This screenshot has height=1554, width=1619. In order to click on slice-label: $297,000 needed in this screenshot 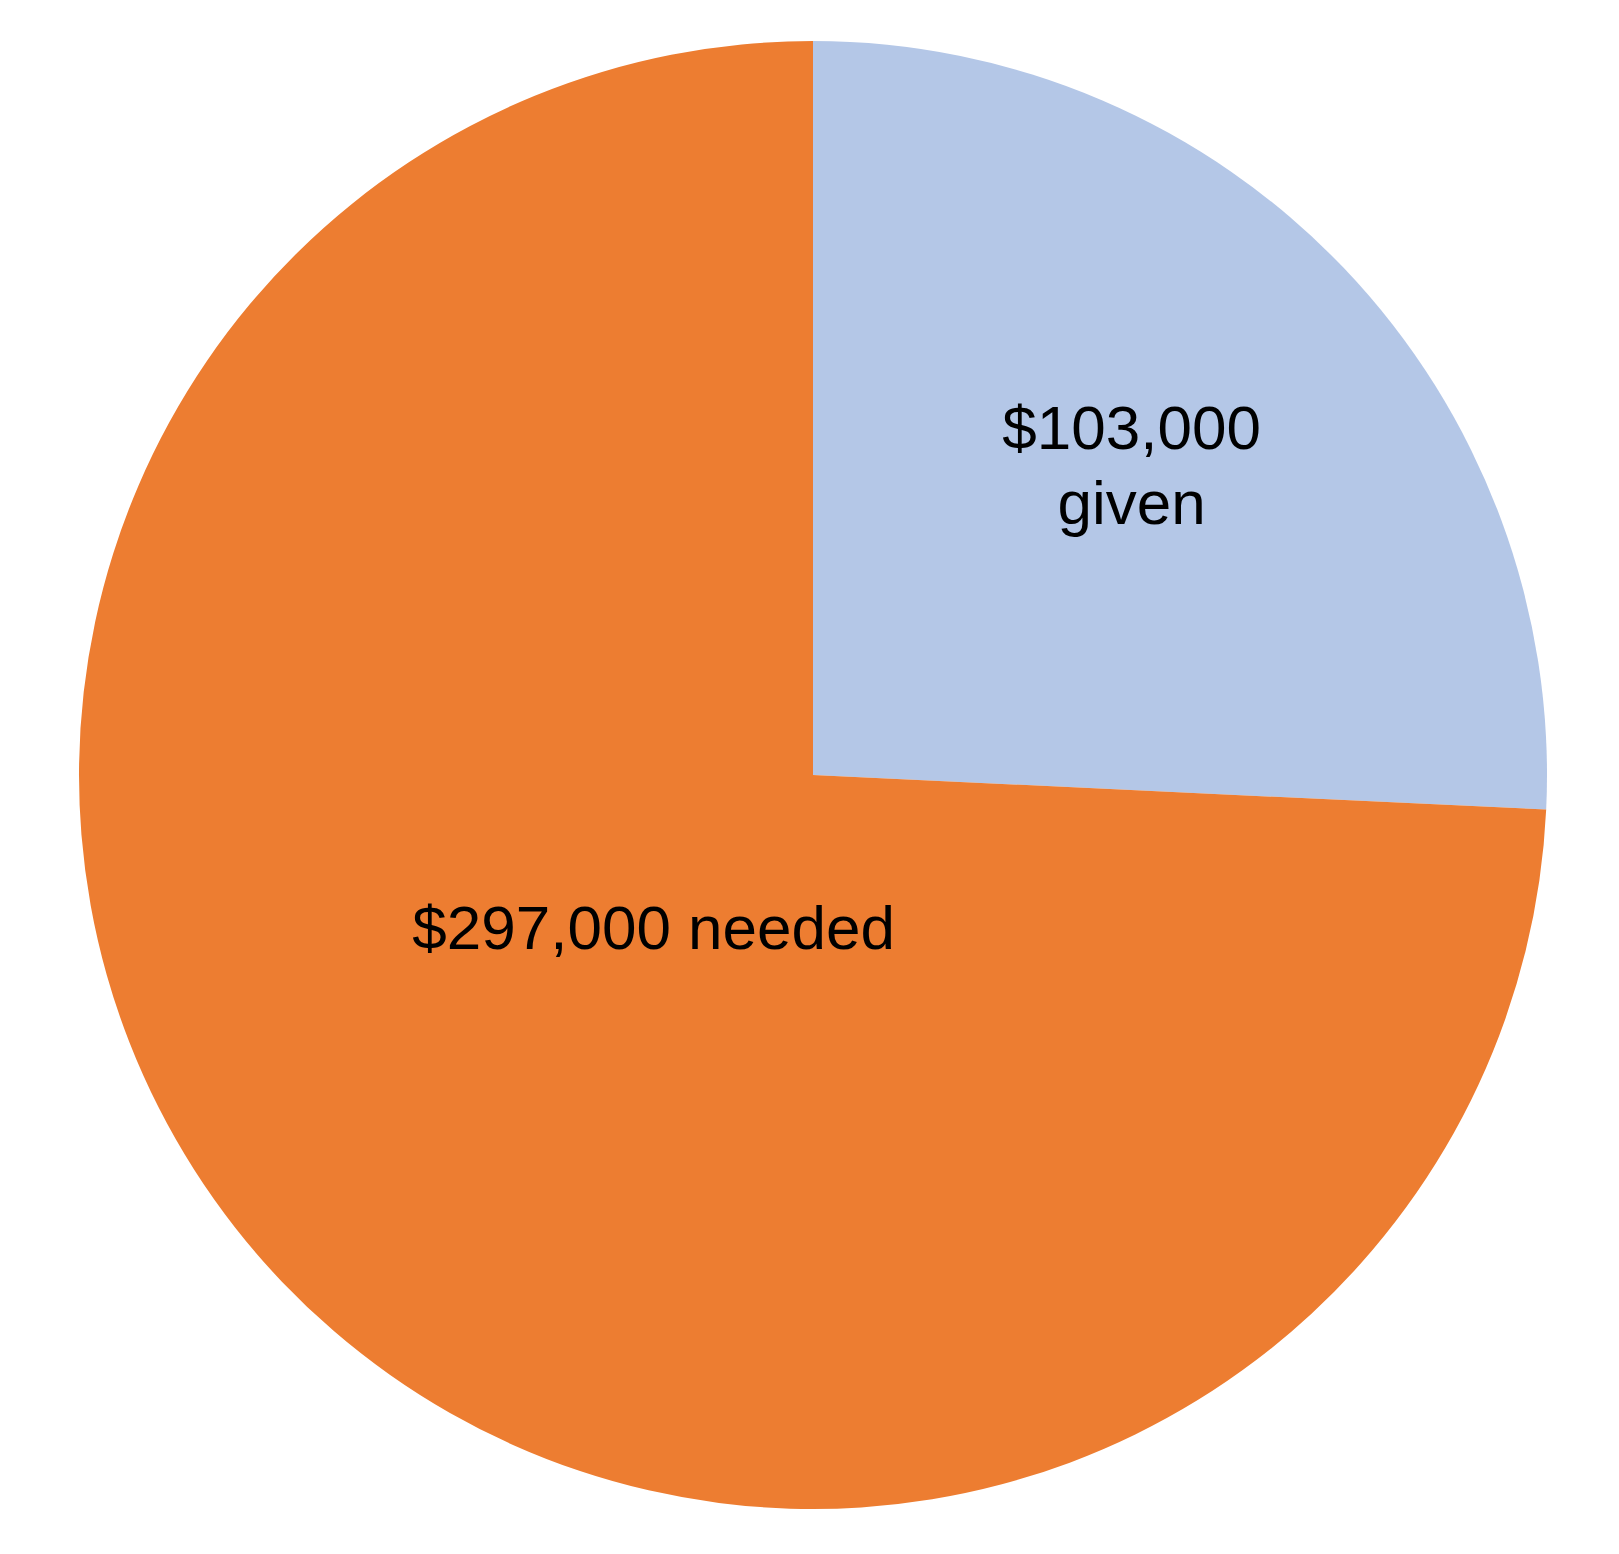, I will do `click(654, 927)`.